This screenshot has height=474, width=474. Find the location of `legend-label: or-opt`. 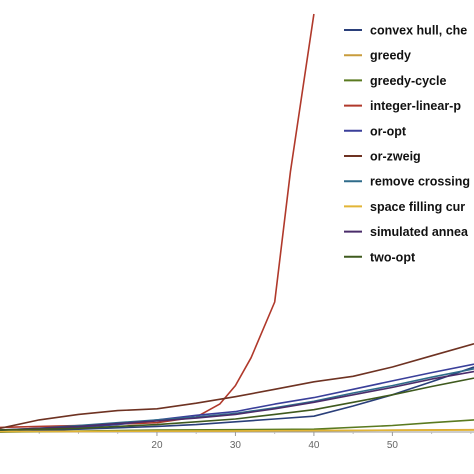

legend-label: or-opt is located at coordinates (388, 131).